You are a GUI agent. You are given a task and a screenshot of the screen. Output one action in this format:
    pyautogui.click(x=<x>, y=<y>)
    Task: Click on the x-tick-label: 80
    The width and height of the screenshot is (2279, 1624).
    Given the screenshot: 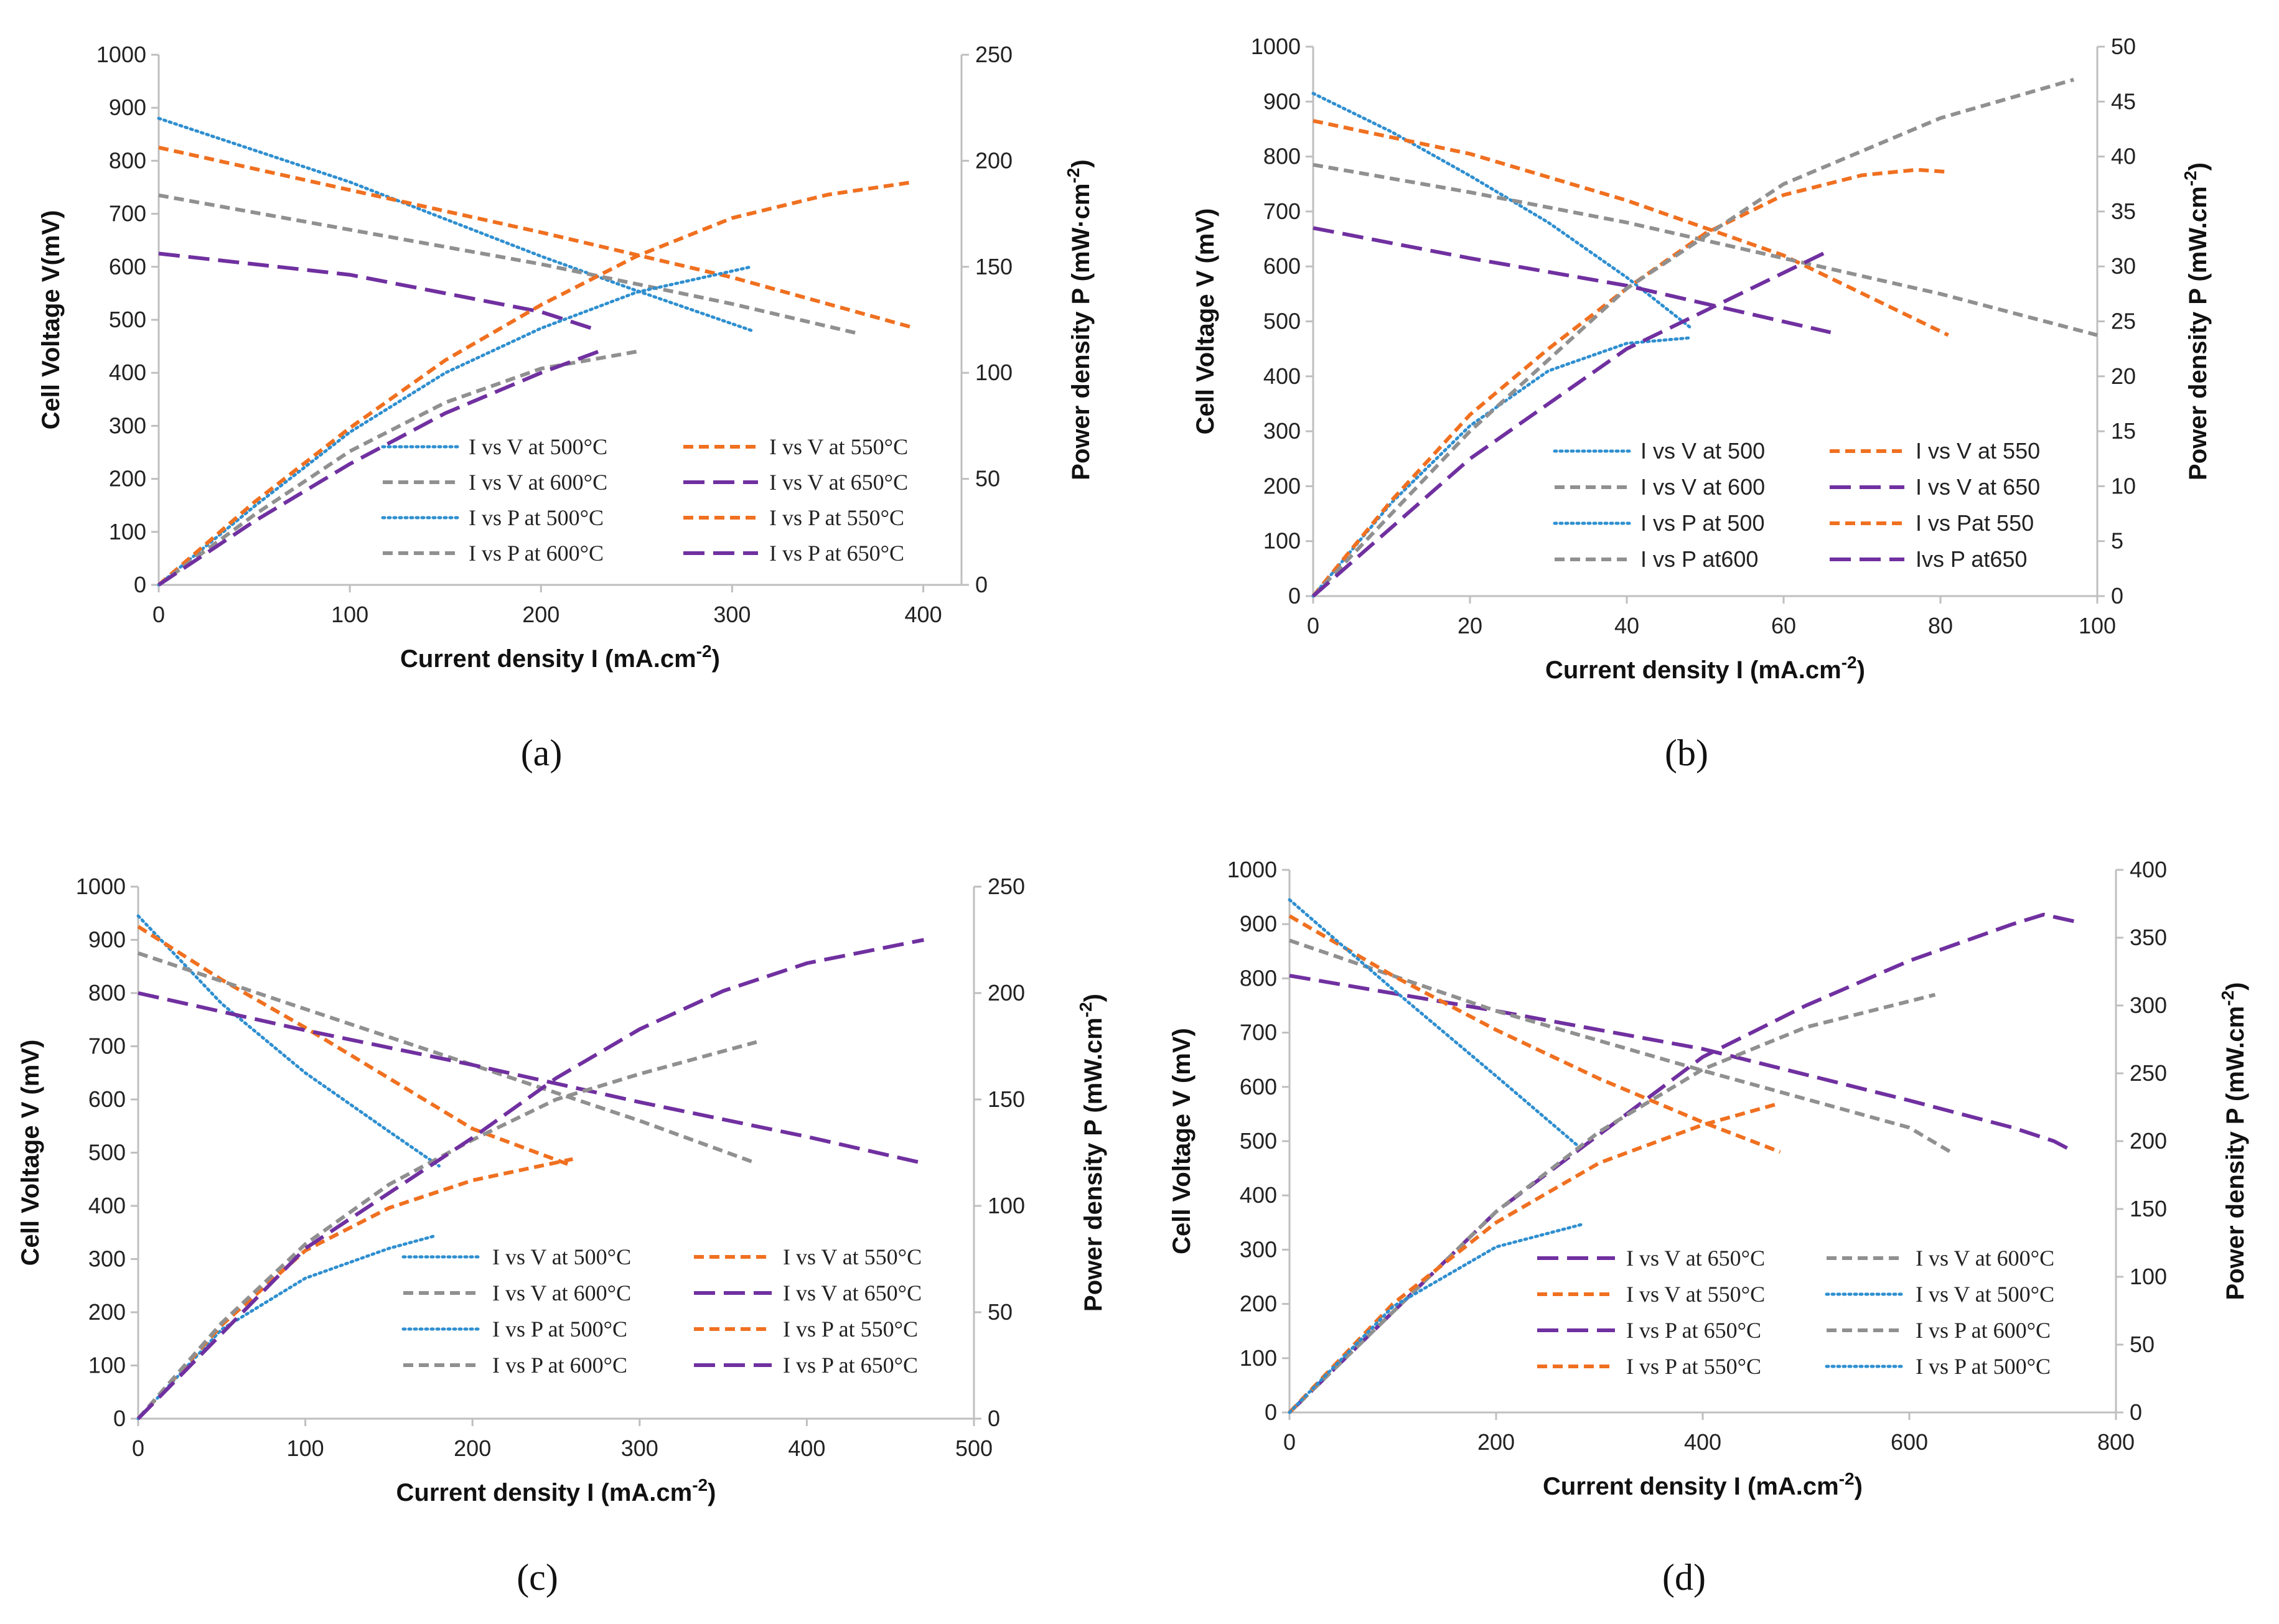 What is the action you would take?
    pyautogui.click(x=1940, y=626)
    